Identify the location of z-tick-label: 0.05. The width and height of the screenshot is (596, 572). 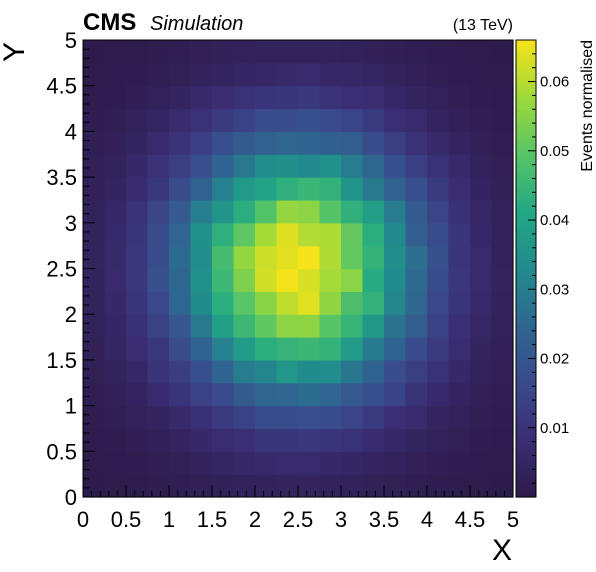
(554, 151).